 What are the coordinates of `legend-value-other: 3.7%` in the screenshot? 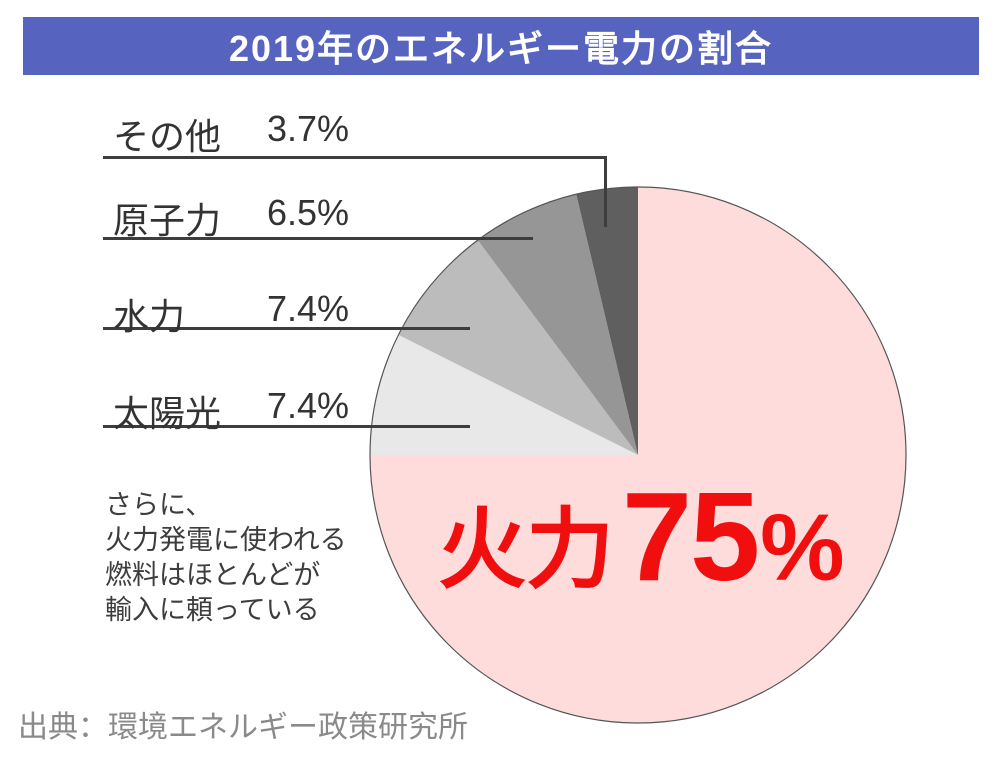 It's located at (308, 128).